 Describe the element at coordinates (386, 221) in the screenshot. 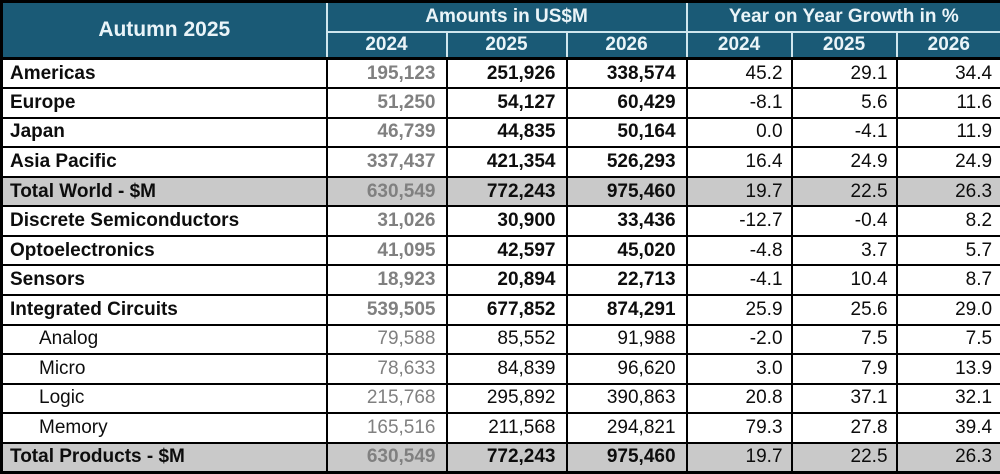

I see `table-cell: 31,026` at that location.